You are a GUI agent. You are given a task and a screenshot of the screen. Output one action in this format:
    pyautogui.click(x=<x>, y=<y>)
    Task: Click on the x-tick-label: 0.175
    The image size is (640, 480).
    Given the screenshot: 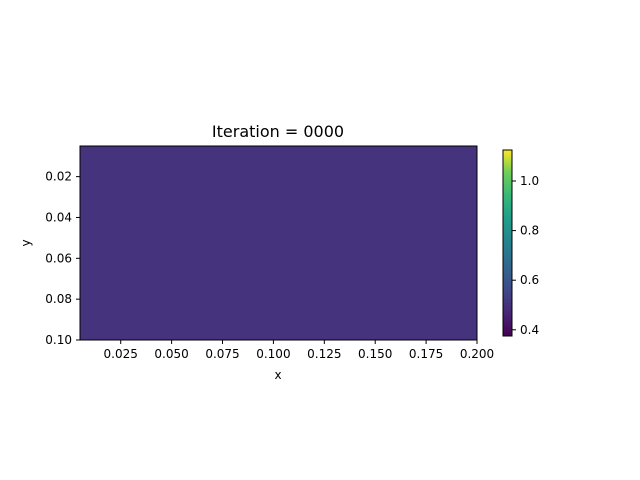 What is the action you would take?
    pyautogui.click(x=426, y=354)
    